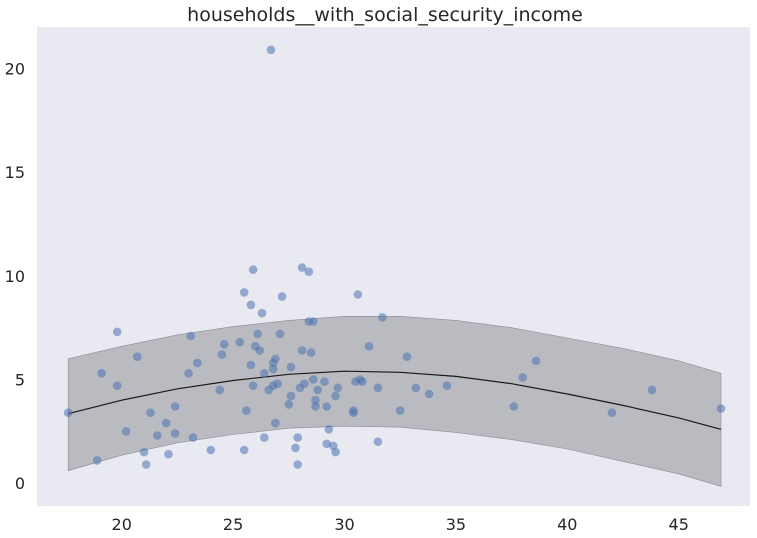  I want to click on y-axis: 0 5 10 15 20, so click(15, 277).